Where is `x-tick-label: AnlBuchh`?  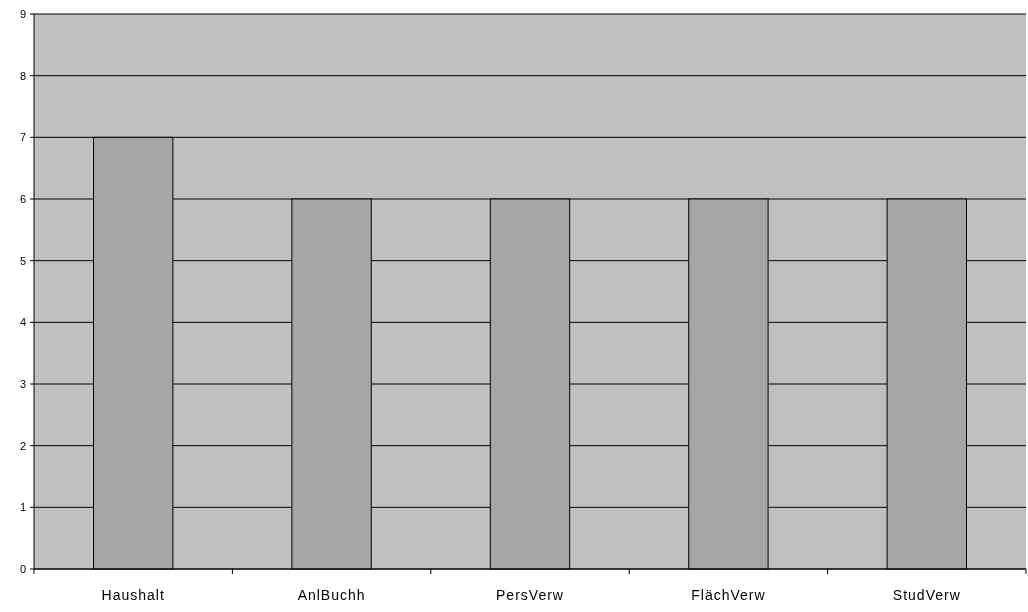
x-tick-label: AnlBuchh is located at coordinates (331, 595).